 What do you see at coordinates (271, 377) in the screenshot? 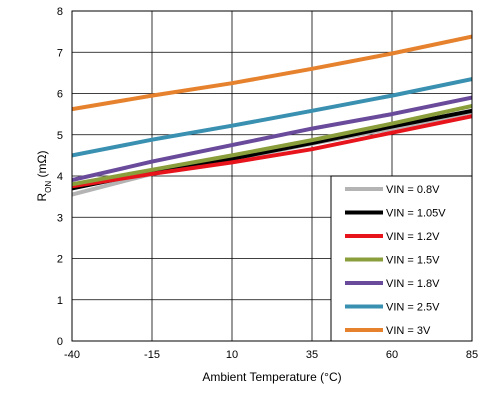
I see `x-axis-title: Ambient Temperature (°C)` at bounding box center [271, 377].